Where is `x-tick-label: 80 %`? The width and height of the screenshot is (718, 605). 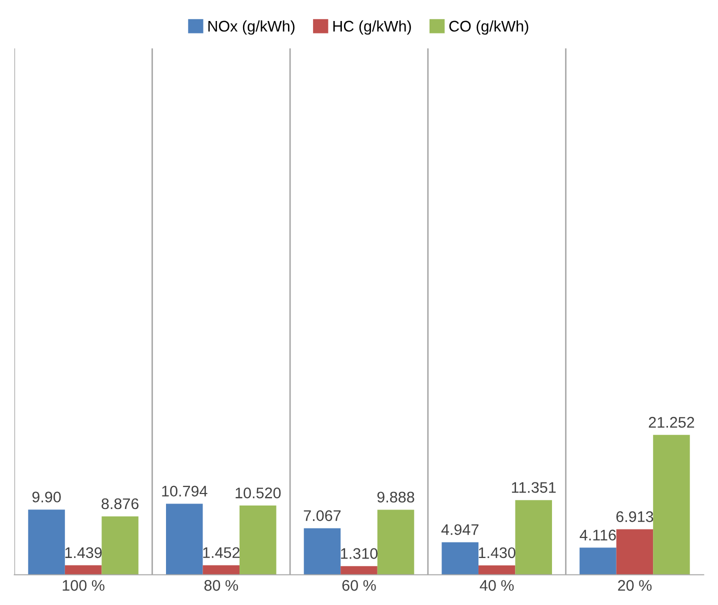 x-tick-label: 80 % is located at coordinates (221, 585).